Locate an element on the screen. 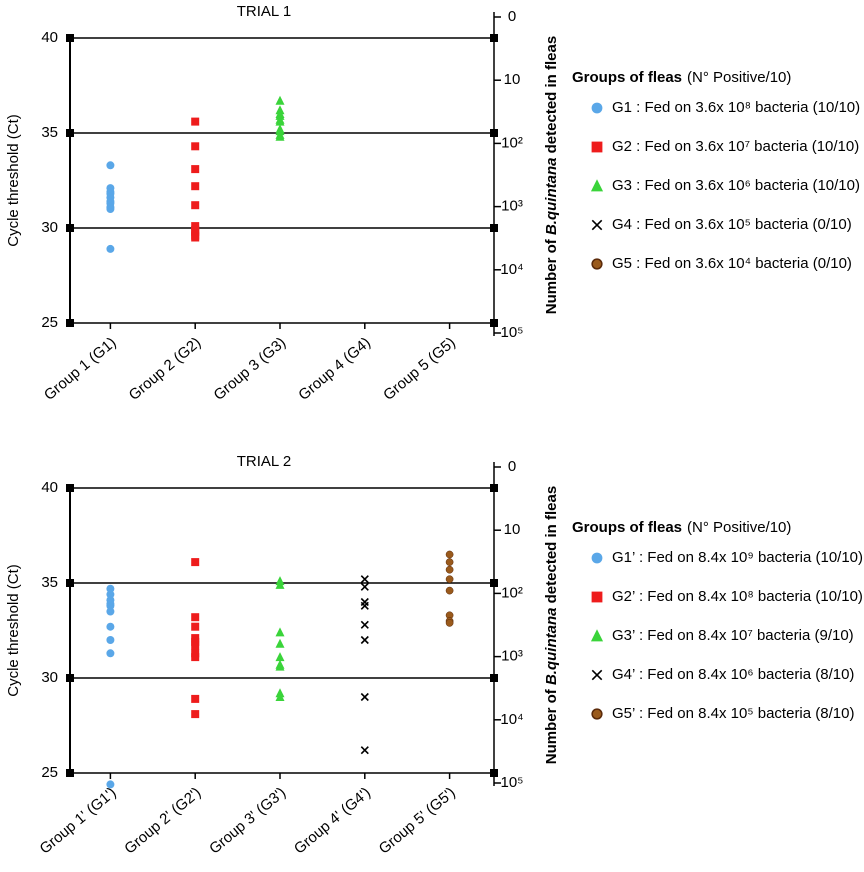 Image resolution: width=864 pixels, height=872 pixels. y2-tick-label: 0 is located at coordinates (512, 466).